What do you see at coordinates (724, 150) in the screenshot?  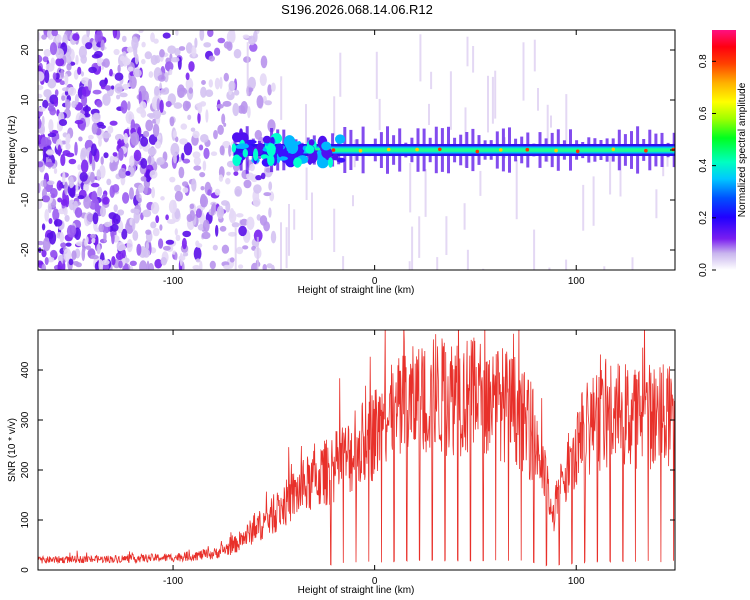 I see `colorbar-gradient` at bounding box center [724, 150].